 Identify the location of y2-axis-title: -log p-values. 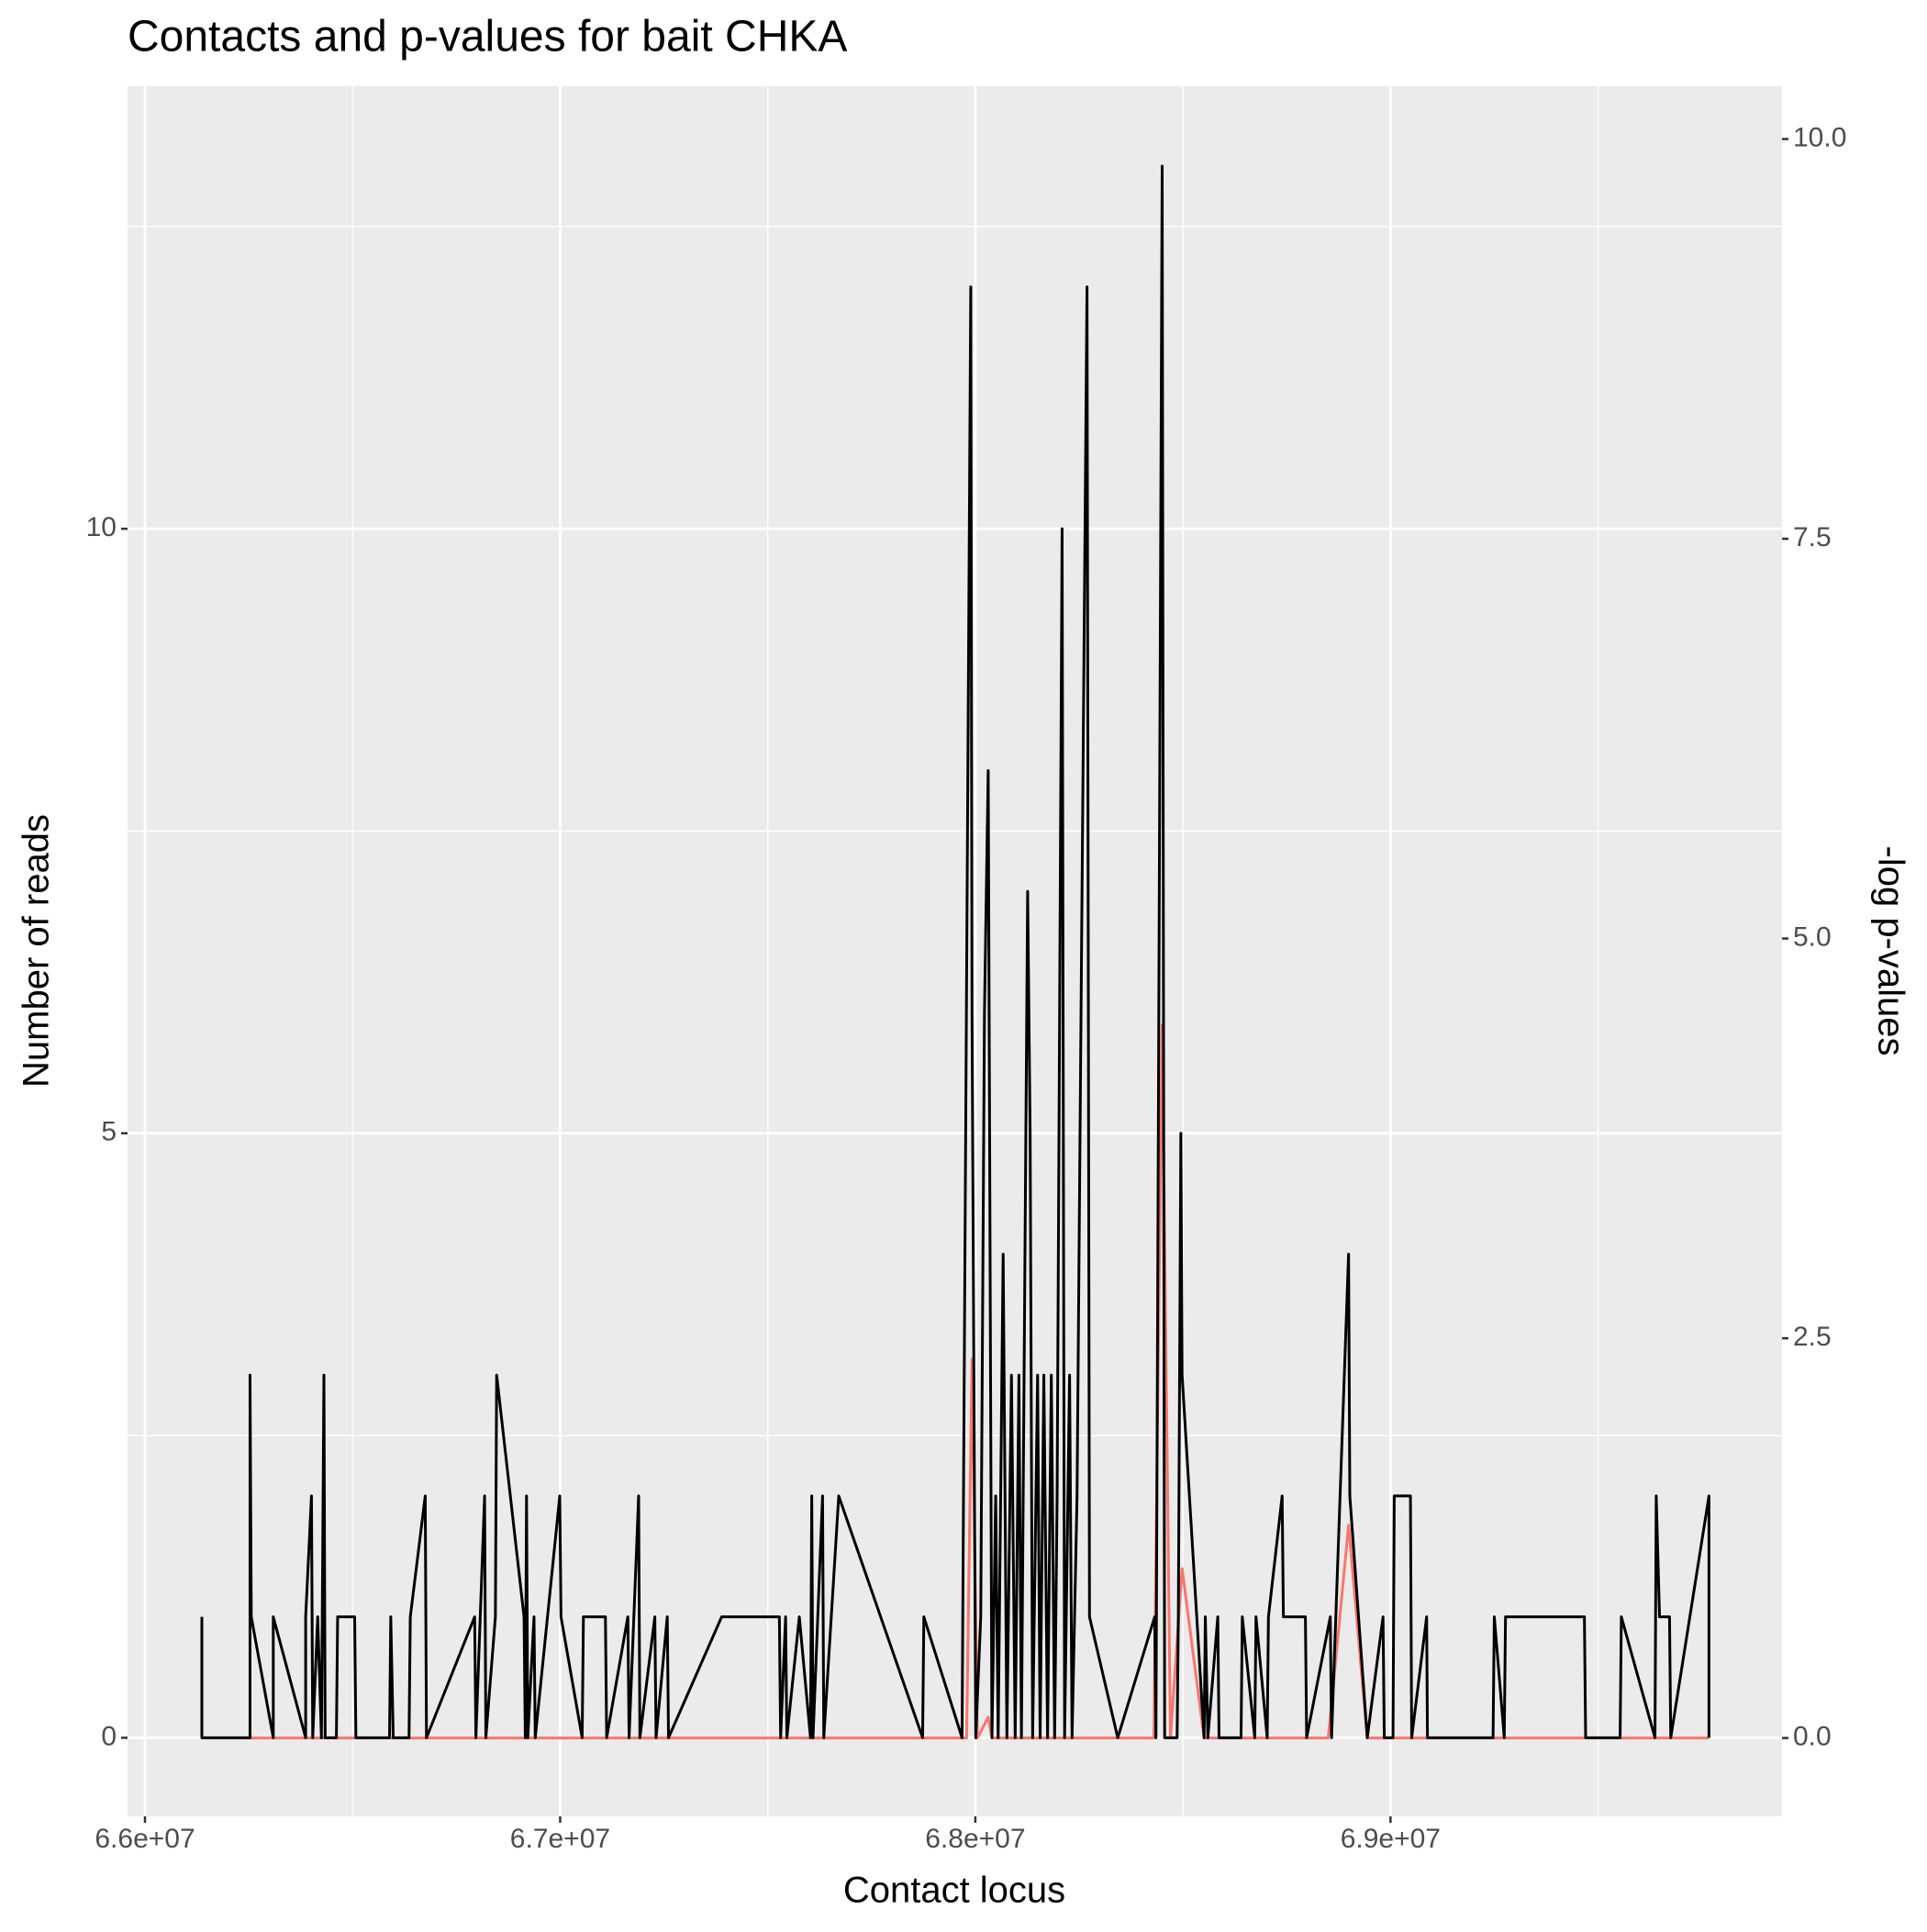
(1890, 950).